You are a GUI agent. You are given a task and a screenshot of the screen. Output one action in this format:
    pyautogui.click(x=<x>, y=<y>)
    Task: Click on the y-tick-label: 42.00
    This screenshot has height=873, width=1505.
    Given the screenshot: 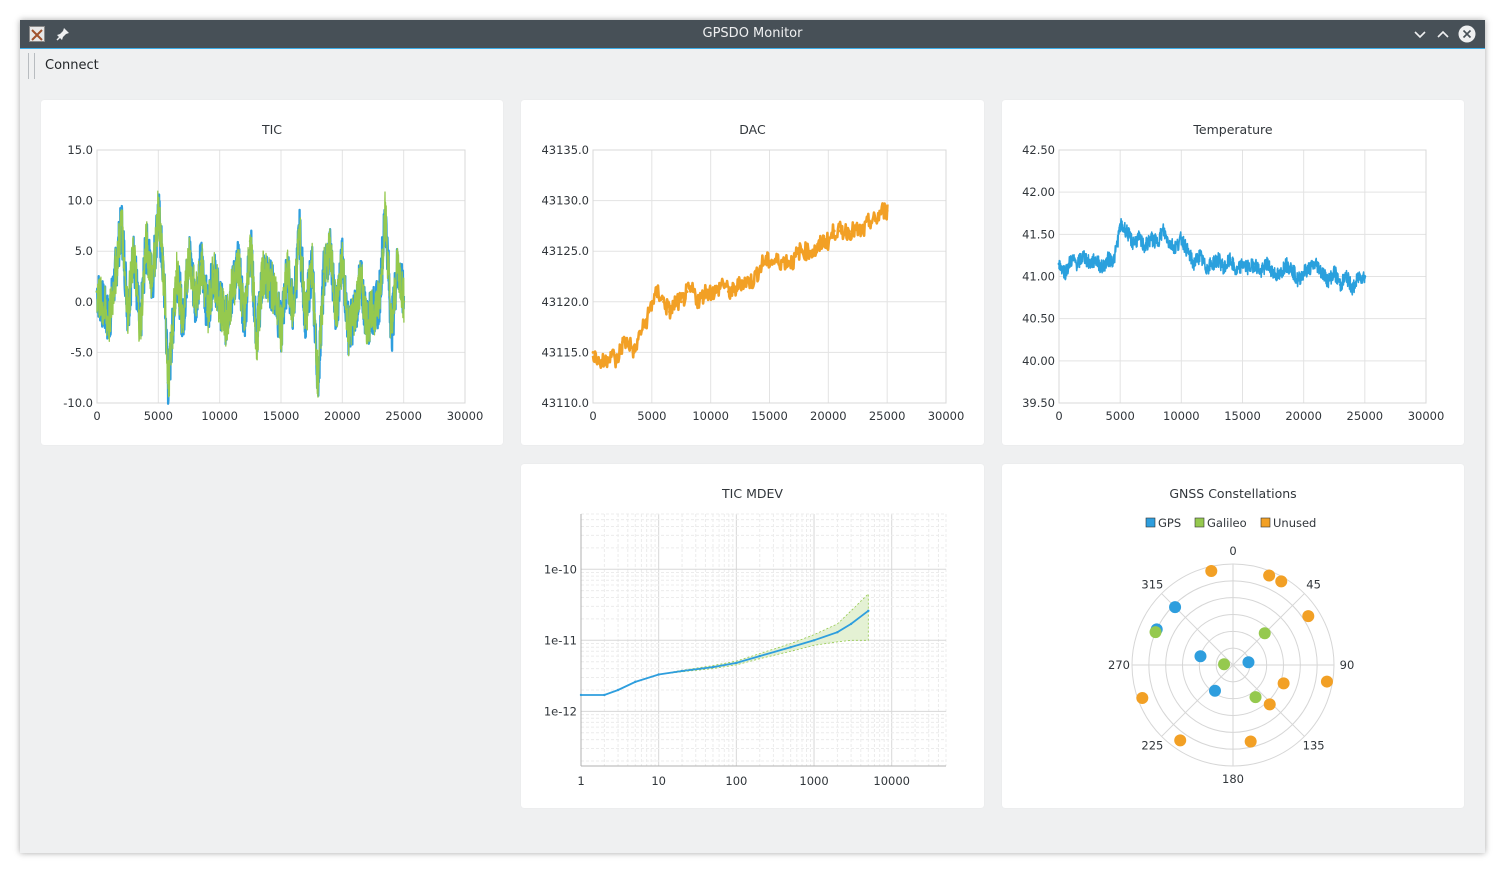 What is the action you would take?
    pyautogui.click(x=1038, y=192)
    